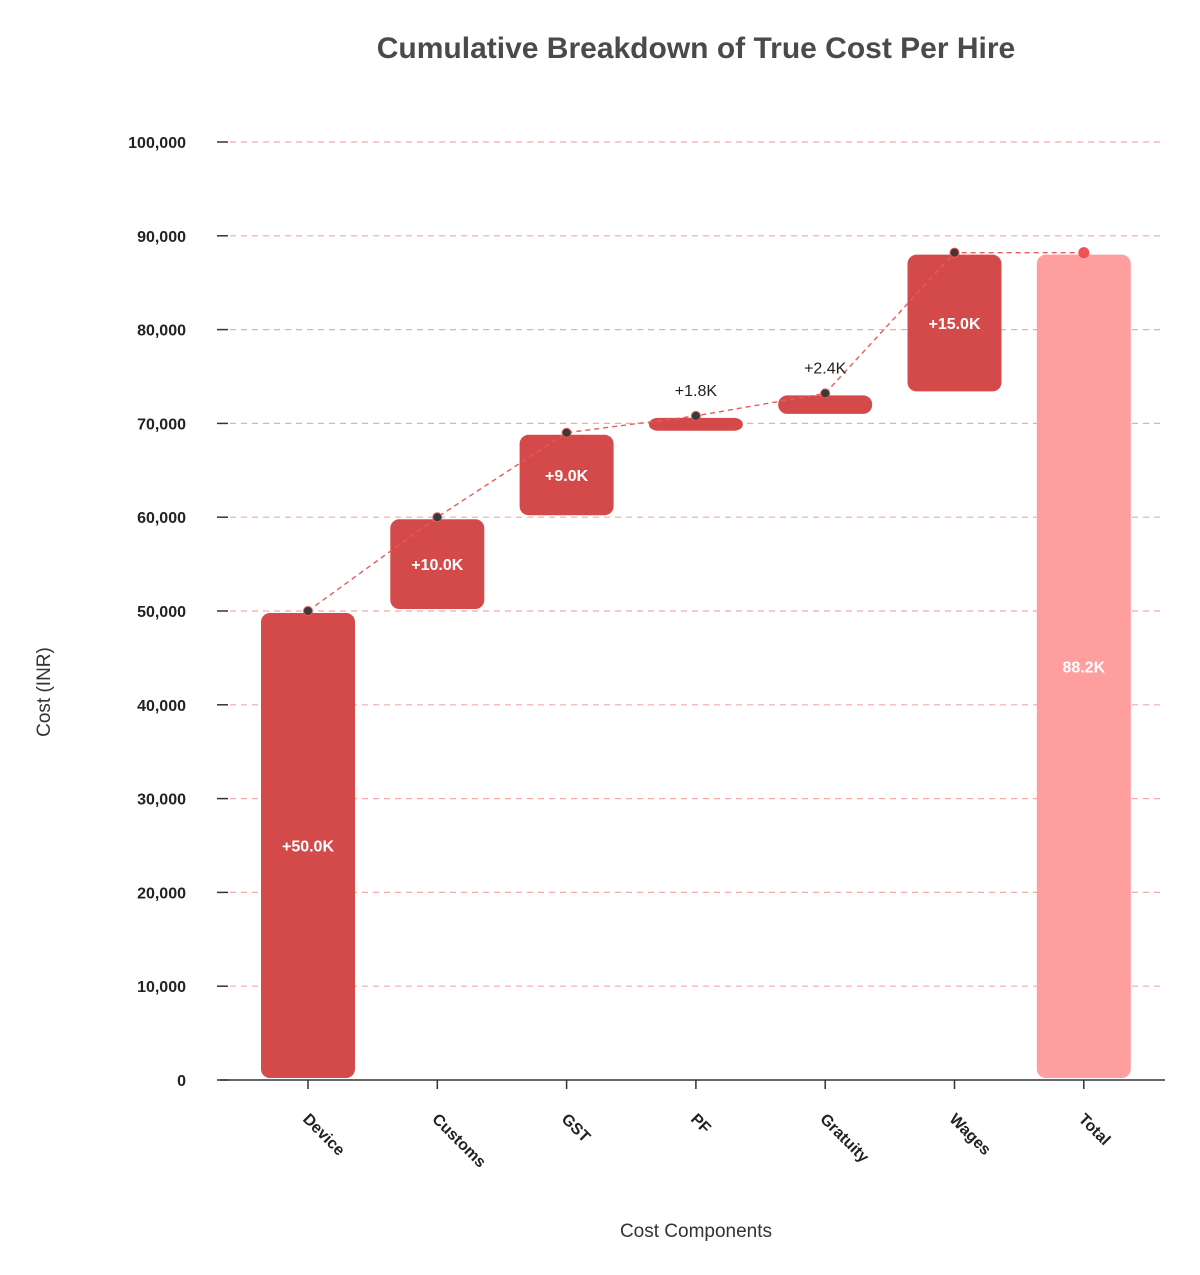 The image size is (1200, 1275). What do you see at coordinates (825, 368) in the screenshot?
I see `bar-value-label: +2.4K` at bounding box center [825, 368].